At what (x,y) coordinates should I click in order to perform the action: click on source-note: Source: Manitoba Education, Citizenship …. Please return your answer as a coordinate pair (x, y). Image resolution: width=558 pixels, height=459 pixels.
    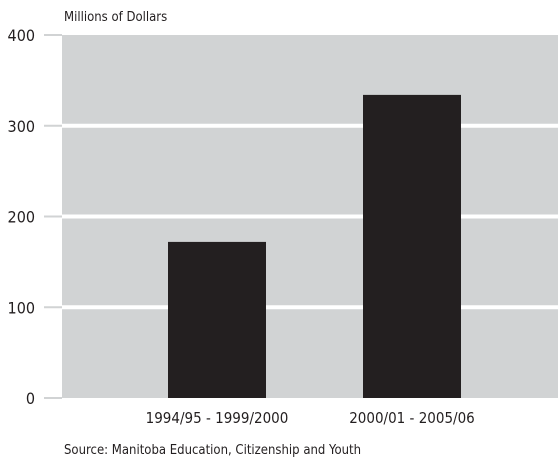
    Looking at the image, I should click on (212, 450).